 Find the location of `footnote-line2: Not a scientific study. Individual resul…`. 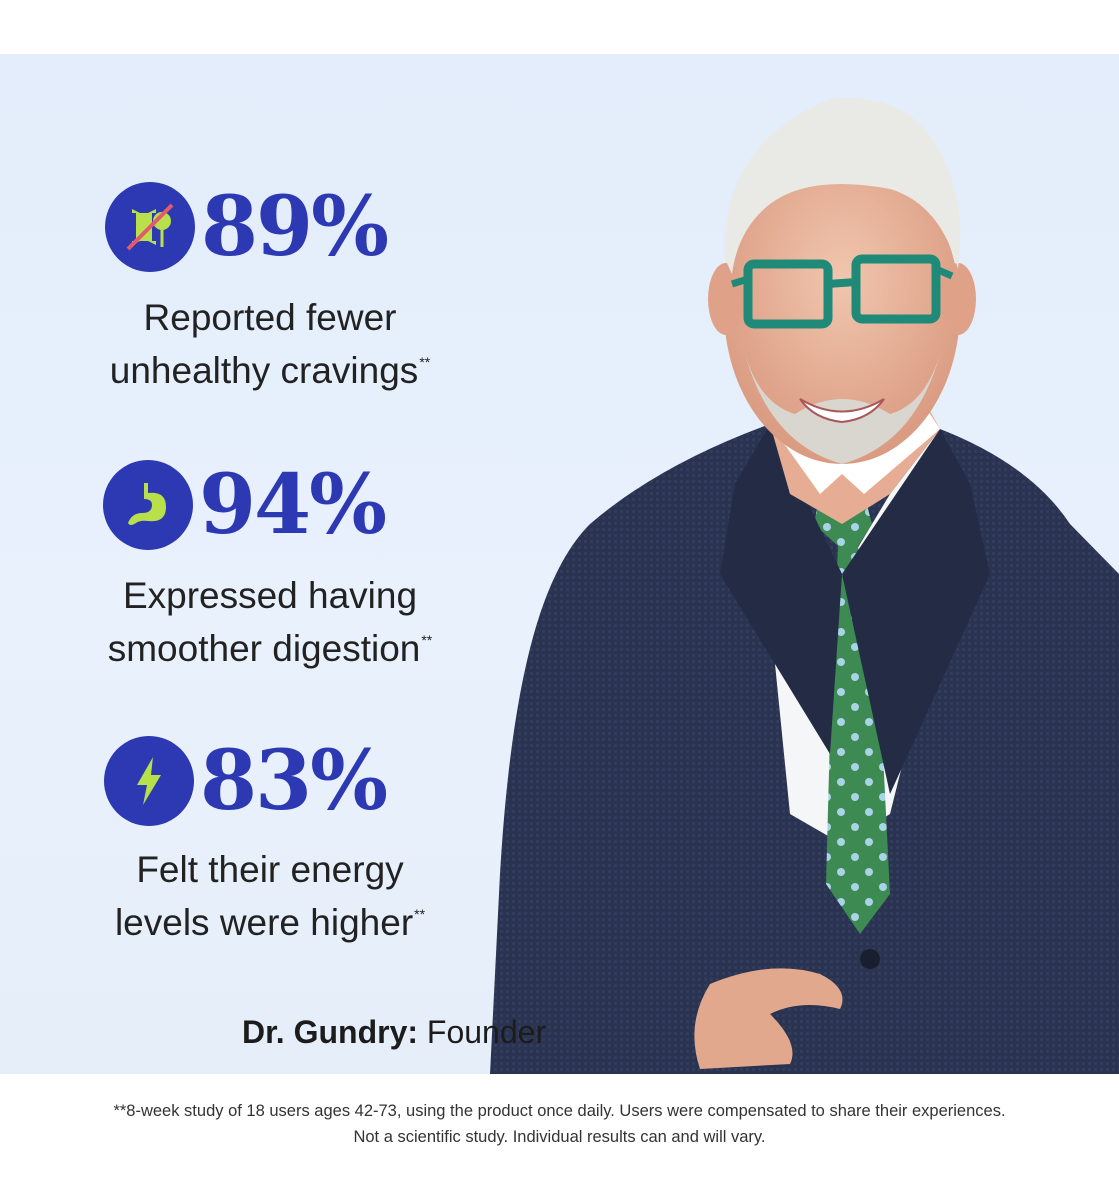

footnote-line2: Not a scientific study. Individual resul… is located at coordinates (559, 1137).